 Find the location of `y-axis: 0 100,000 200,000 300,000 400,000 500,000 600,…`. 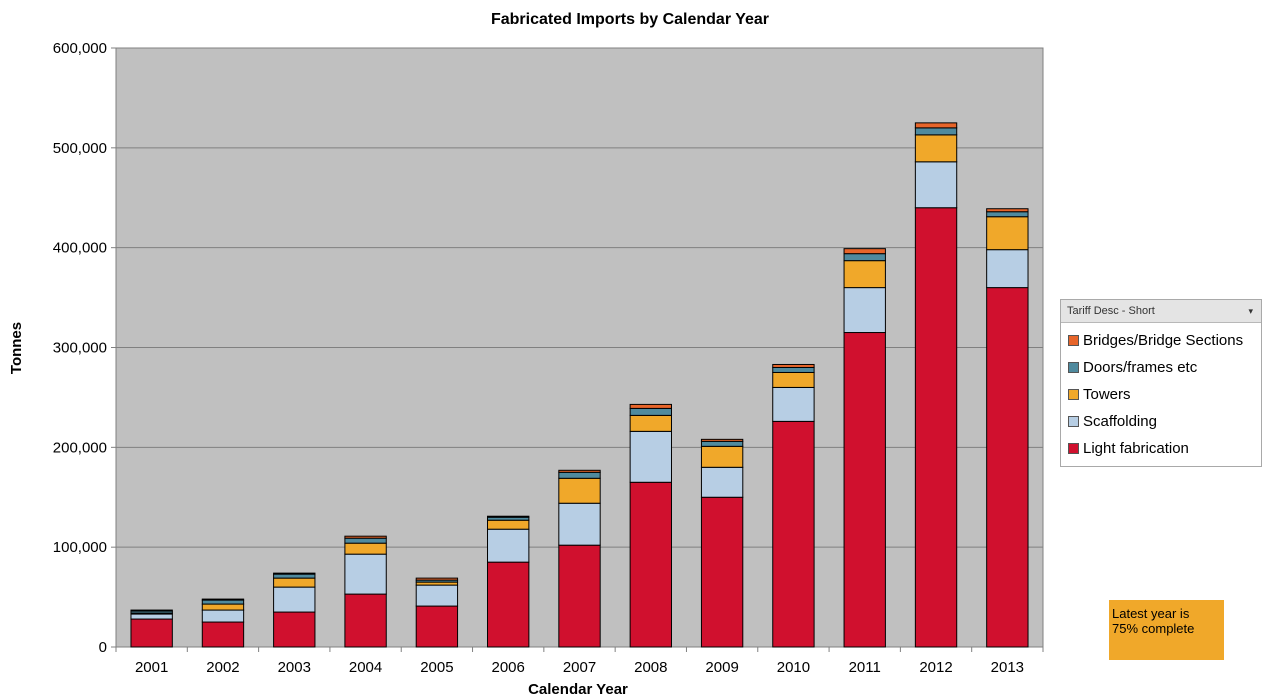

y-axis: 0 100,000 200,000 300,000 400,000 500,000 600,… is located at coordinates (84, 348).